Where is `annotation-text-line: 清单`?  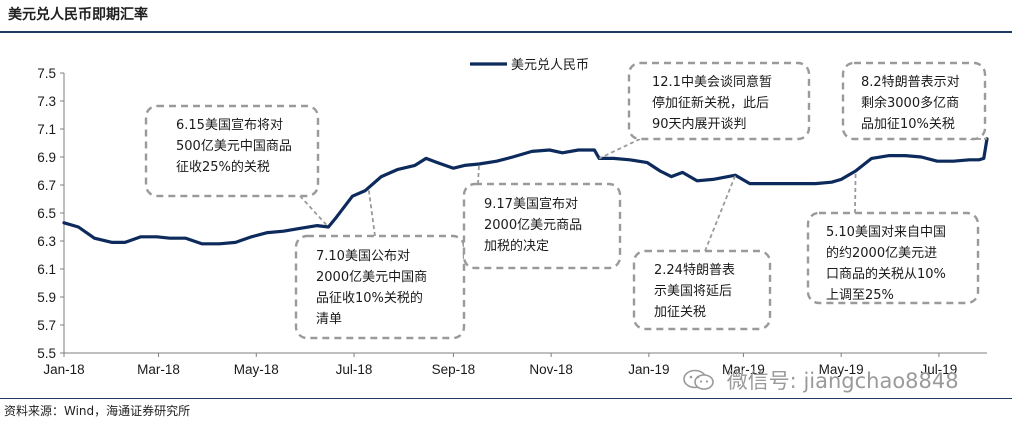
annotation-text-line: 清单 is located at coordinates (329, 319).